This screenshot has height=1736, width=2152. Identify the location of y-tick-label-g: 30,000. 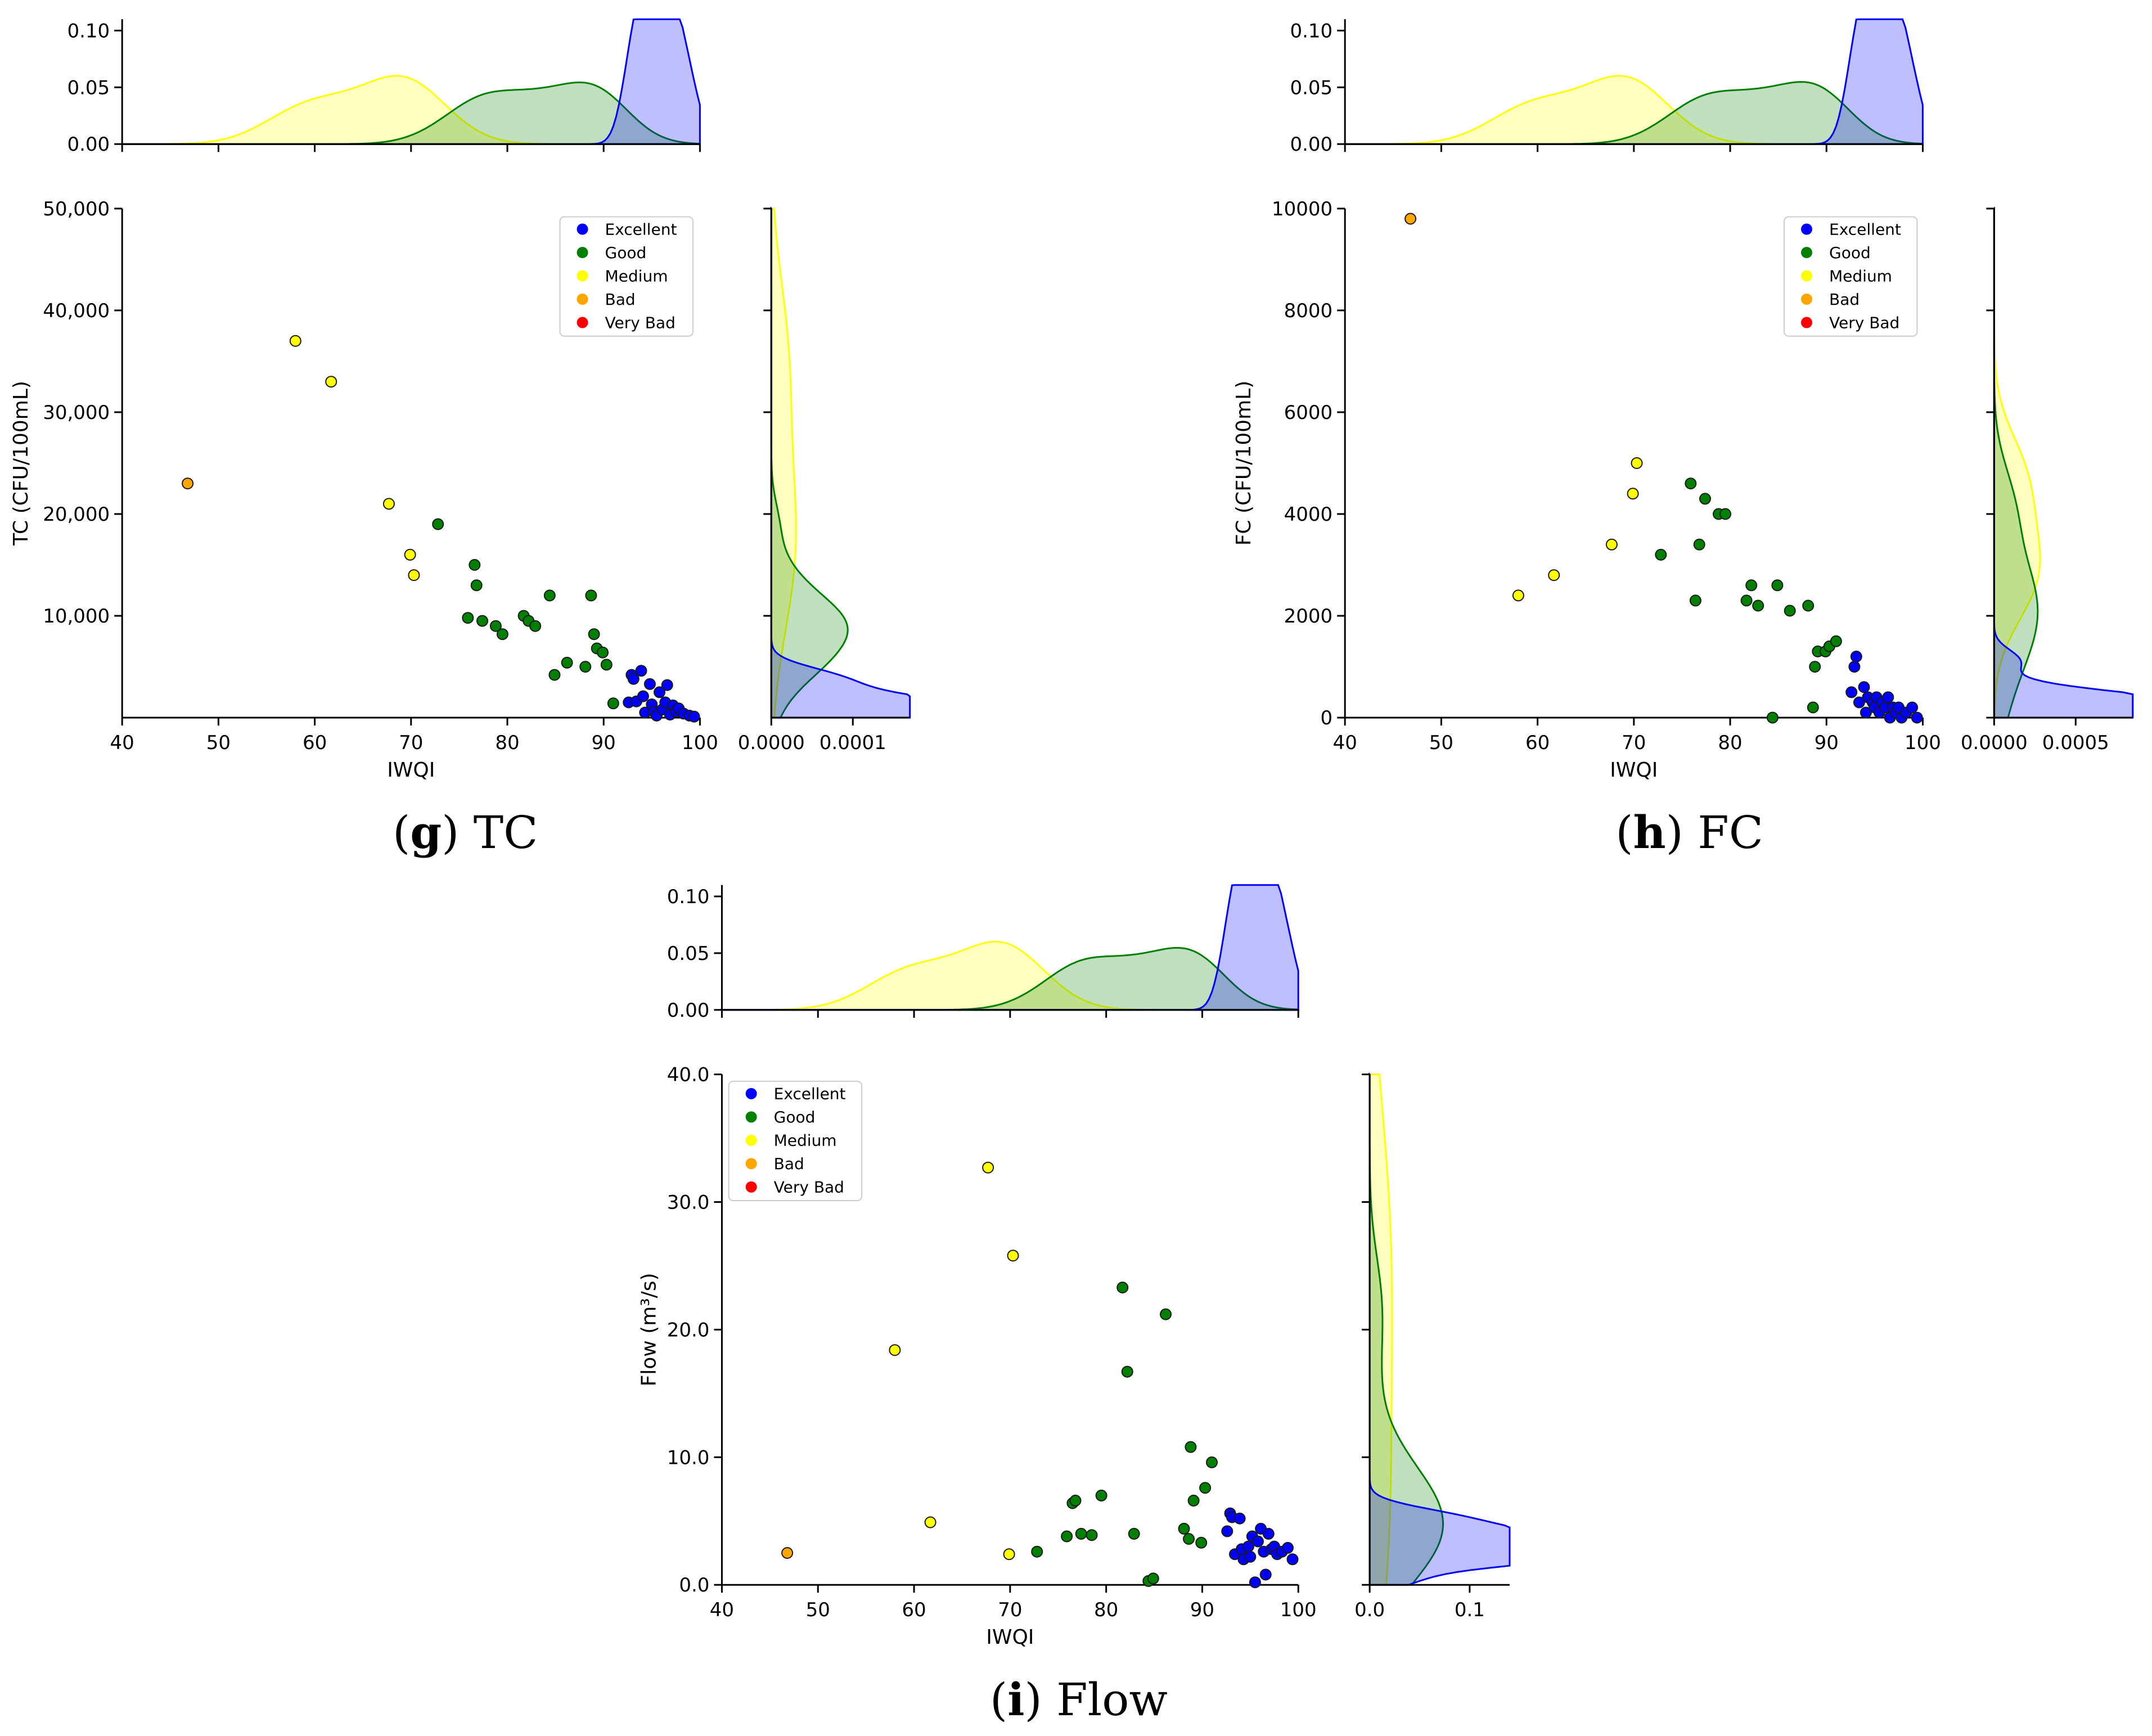
(76, 413).